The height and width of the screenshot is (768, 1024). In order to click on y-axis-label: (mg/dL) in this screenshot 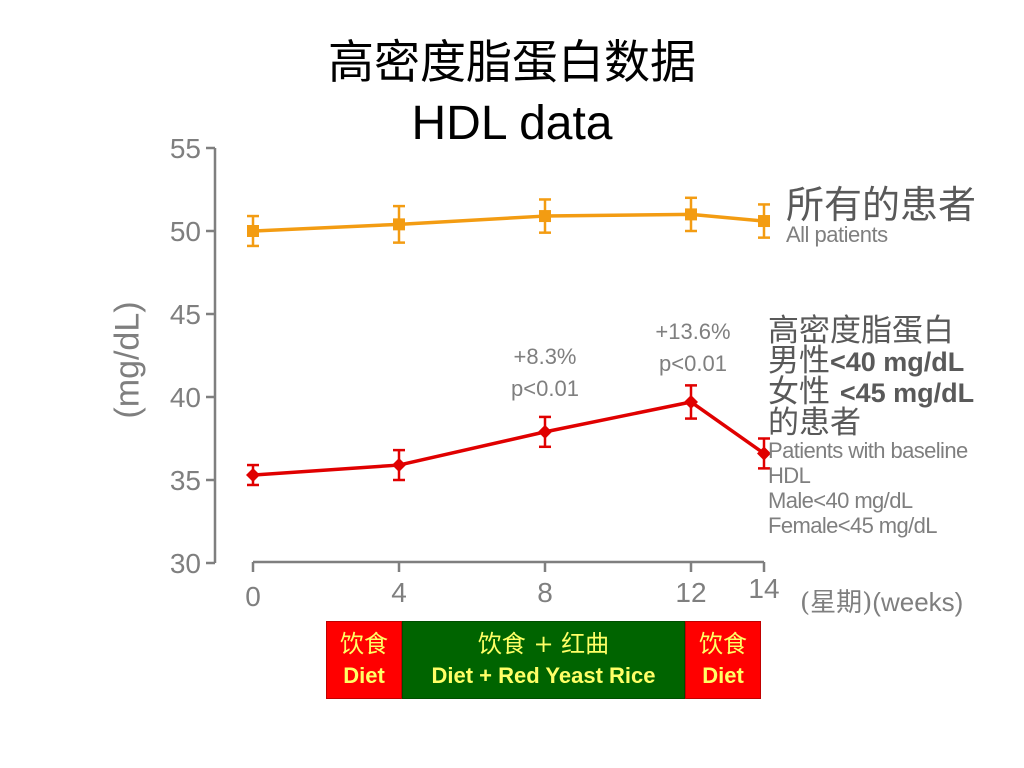, I will do `click(127, 360)`.